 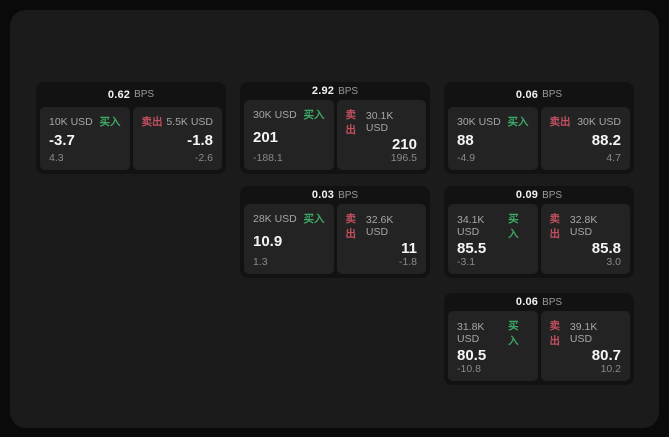 I want to click on sell-amount: 30.1K USD, so click(x=379, y=122).